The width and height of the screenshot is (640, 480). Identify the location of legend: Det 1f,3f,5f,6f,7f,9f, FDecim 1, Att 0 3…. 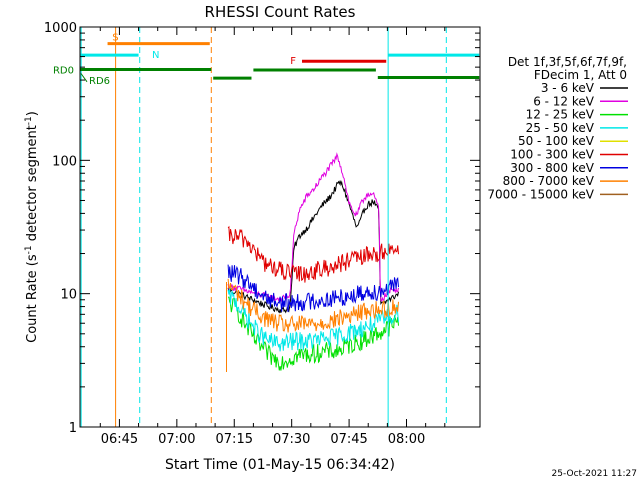
(557, 128).